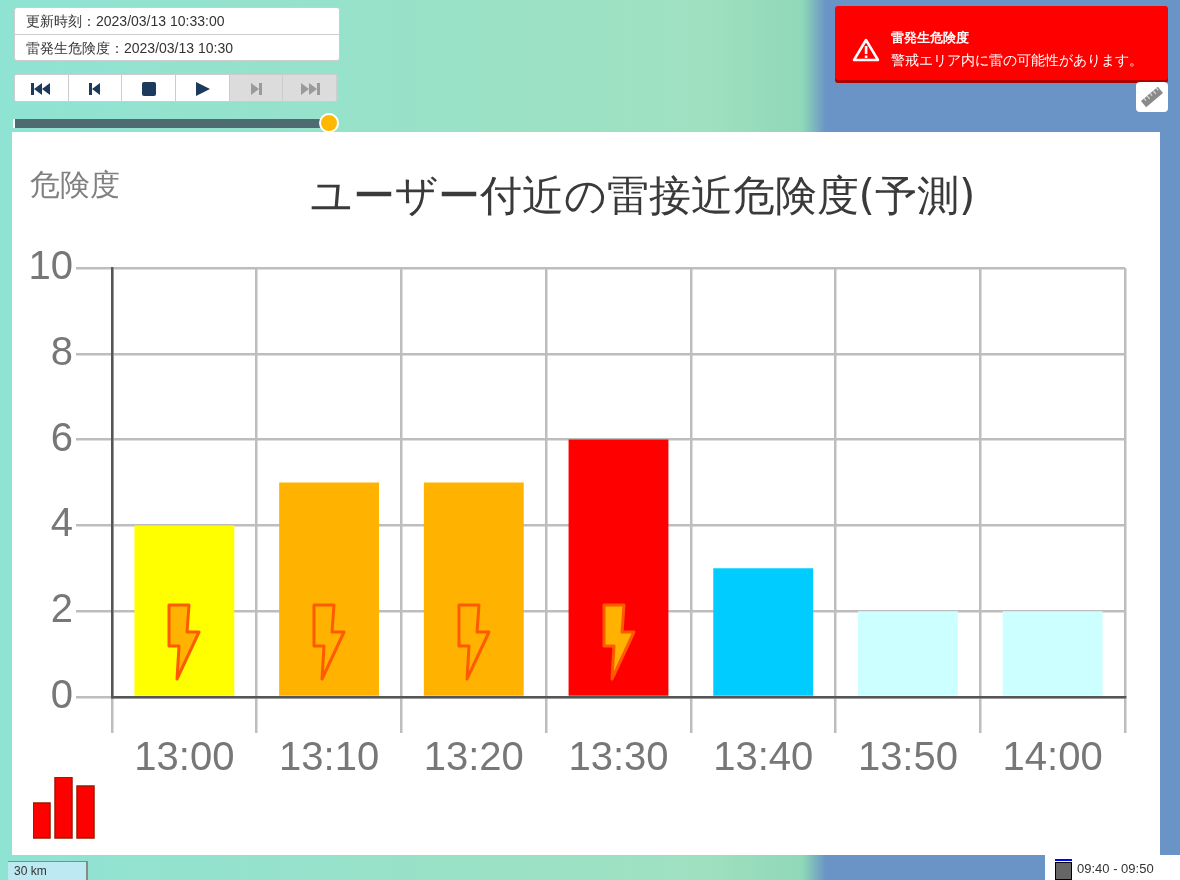  Describe the element at coordinates (1115, 869) in the screenshot. I see `text: 09:40 - 09:50` at that location.